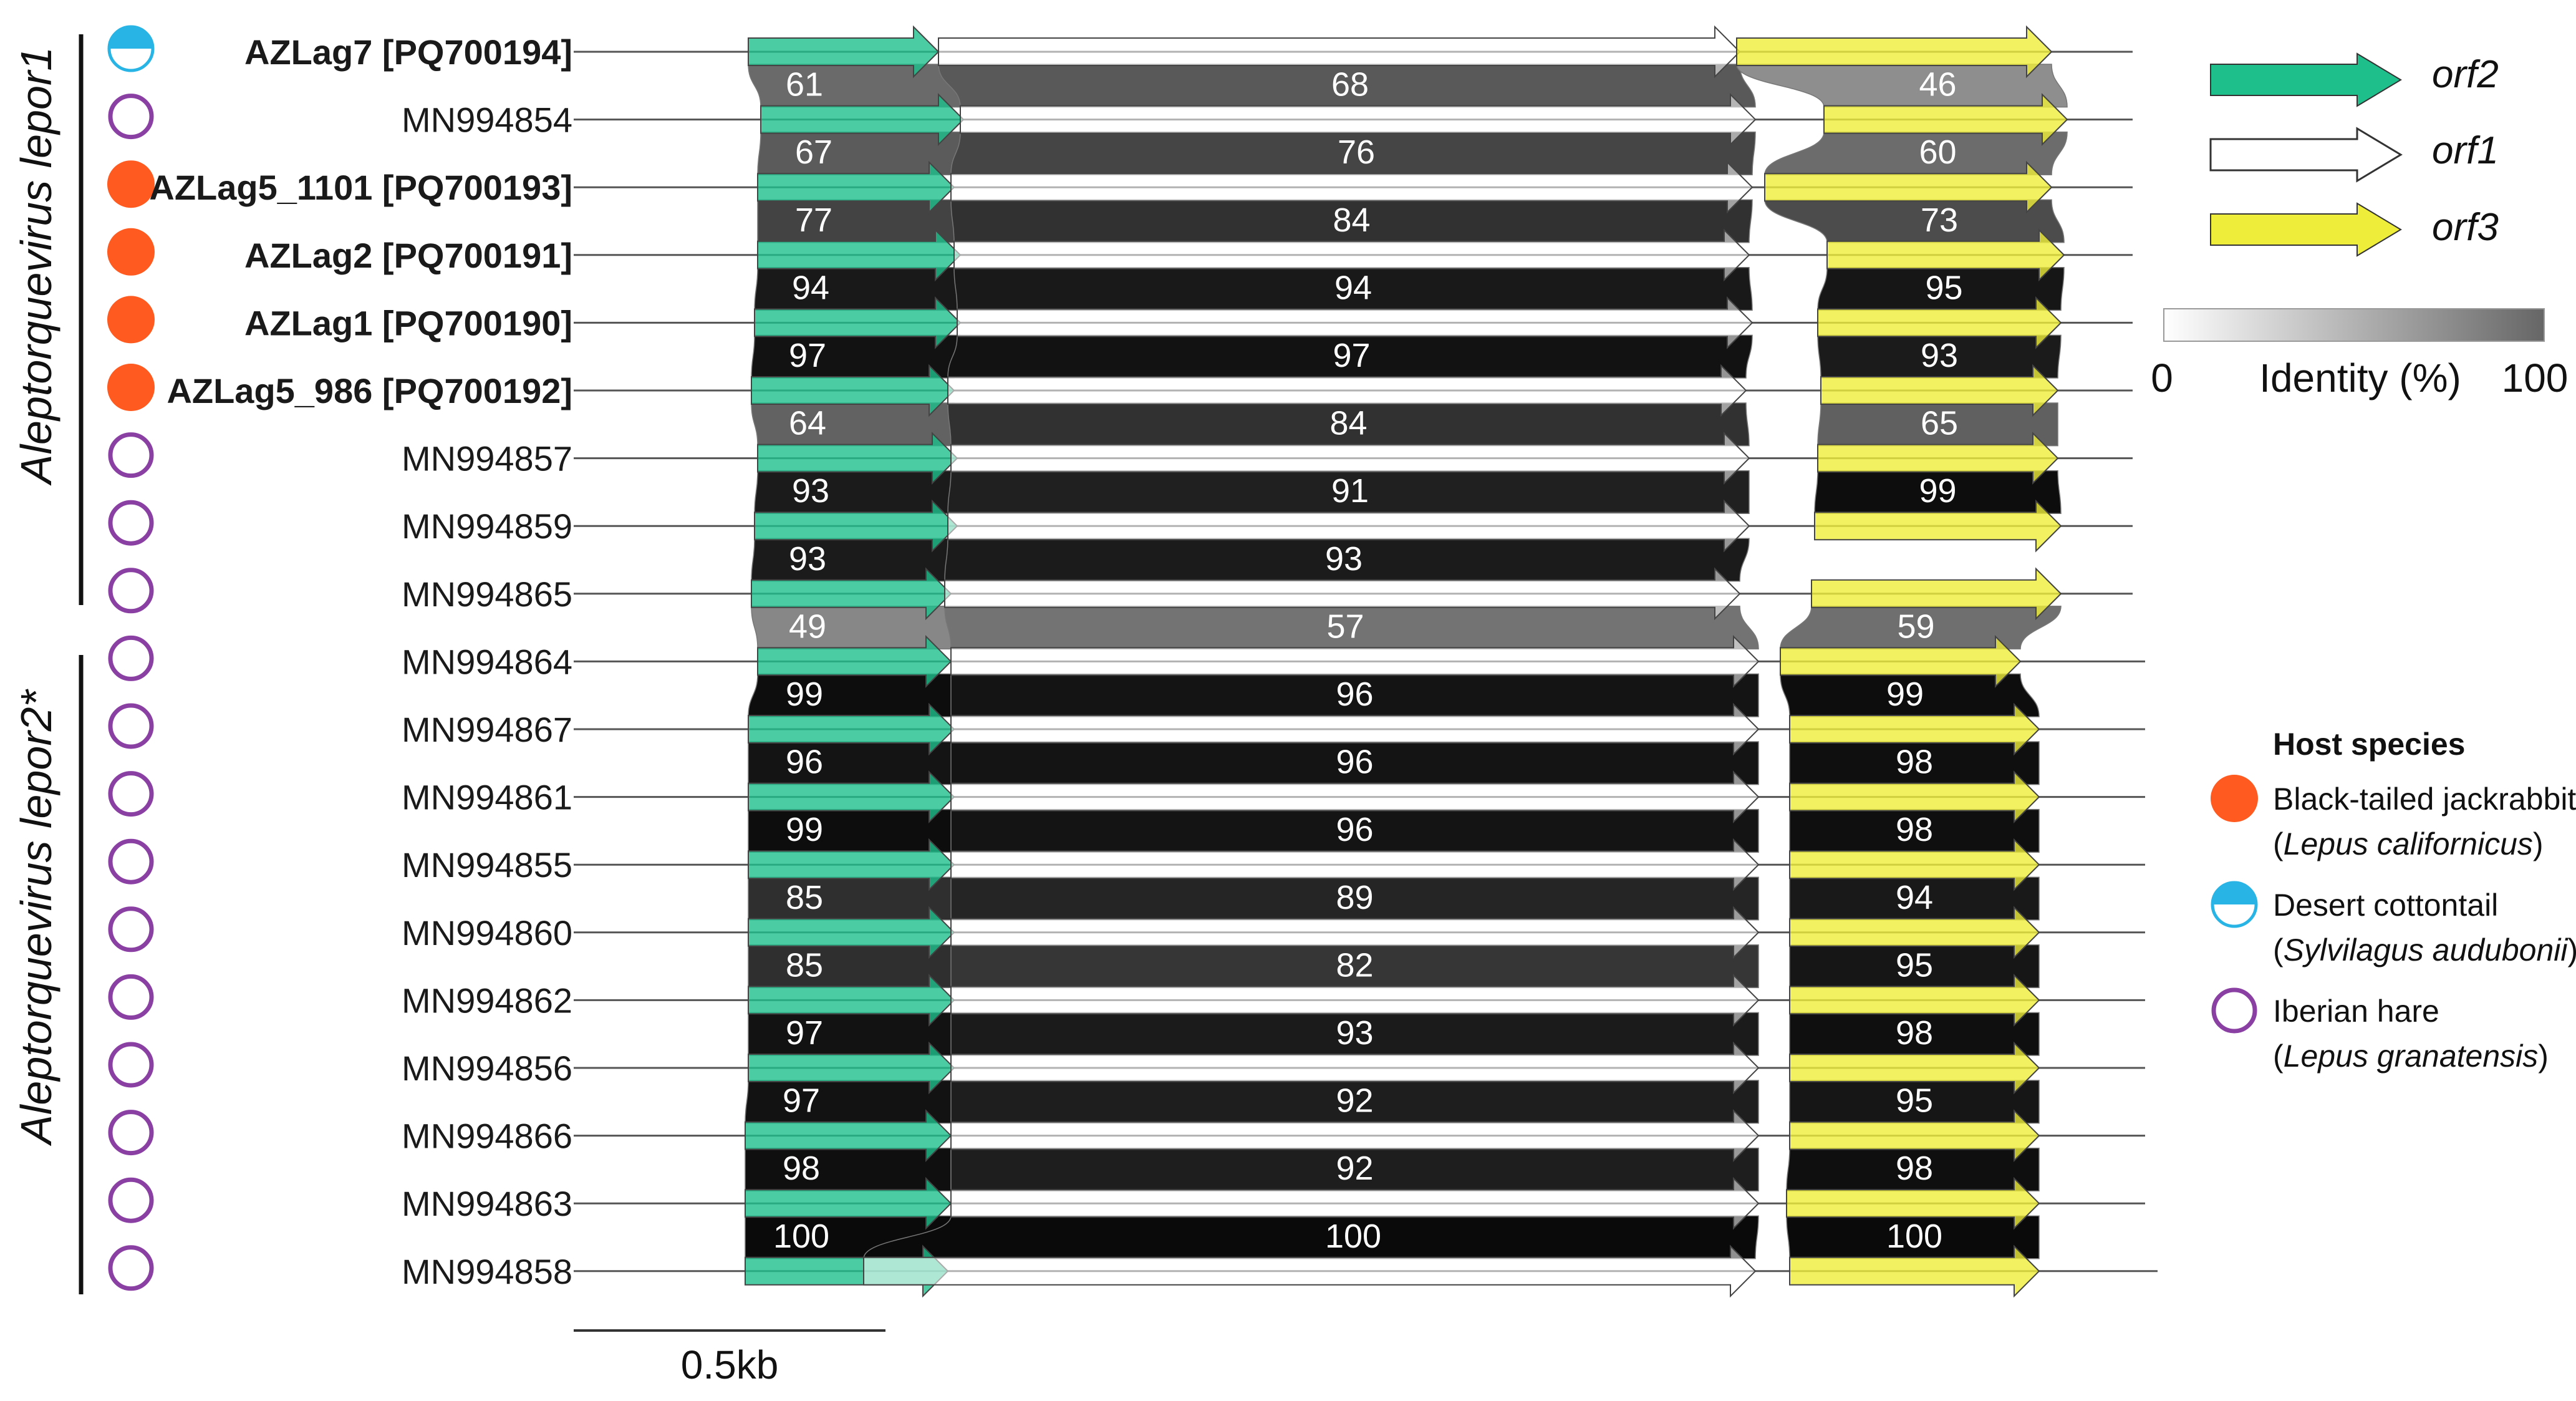 This screenshot has width=2576, height=1401. Describe the element at coordinates (360, 187) in the screenshot. I see `genome-label: AZLag5_1101 [PQ700193]` at that location.